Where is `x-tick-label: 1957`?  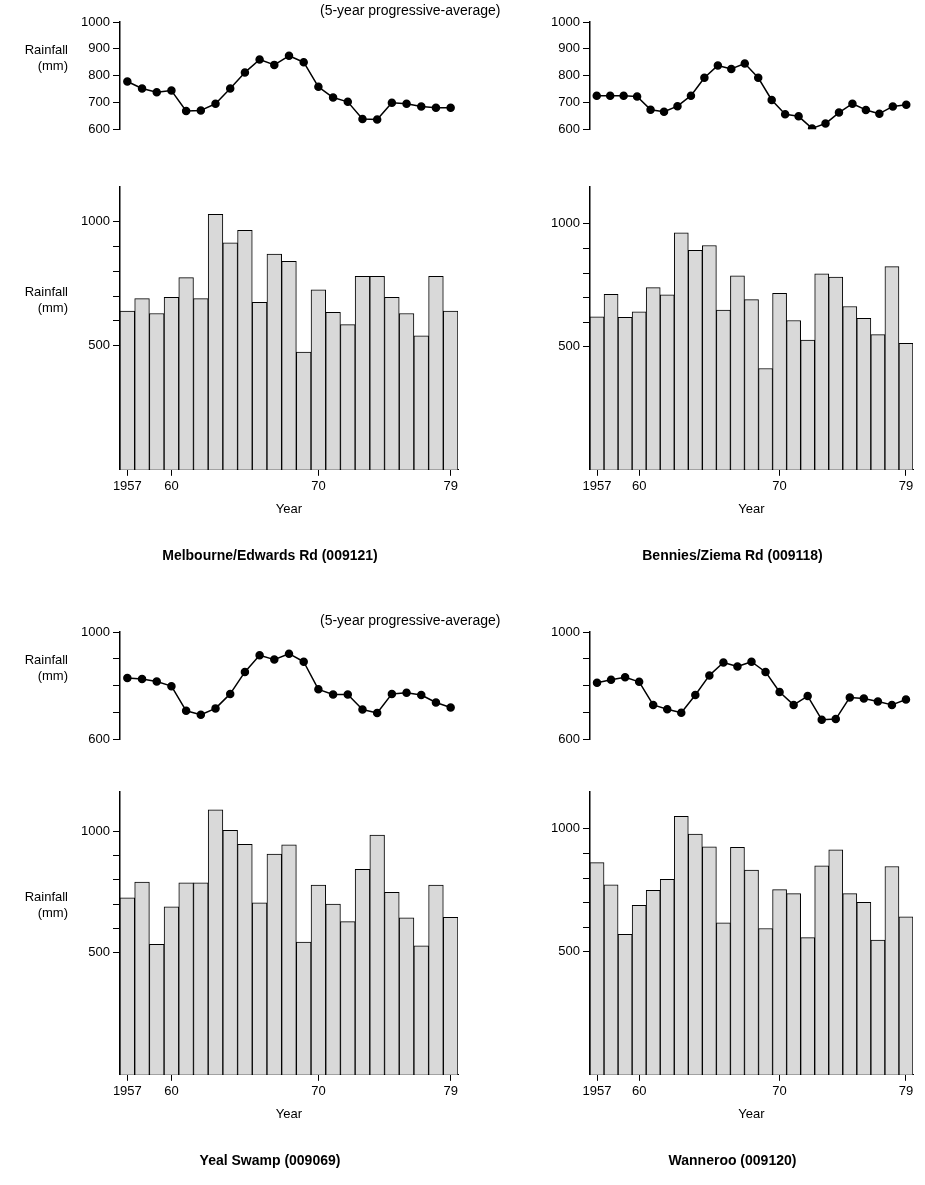 x-tick-label: 1957 is located at coordinates (127, 486).